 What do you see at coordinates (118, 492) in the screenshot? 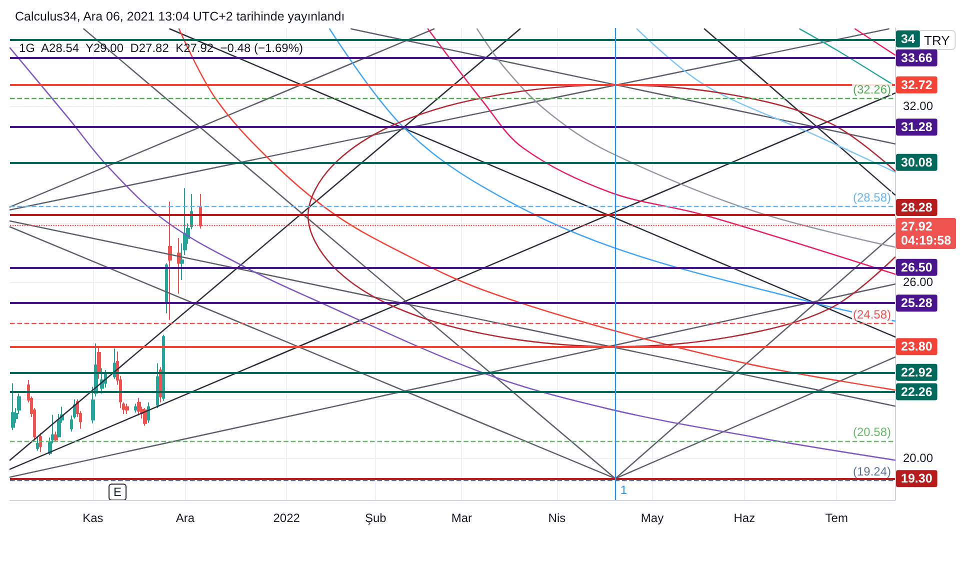
I see `annotation: E` at bounding box center [118, 492].